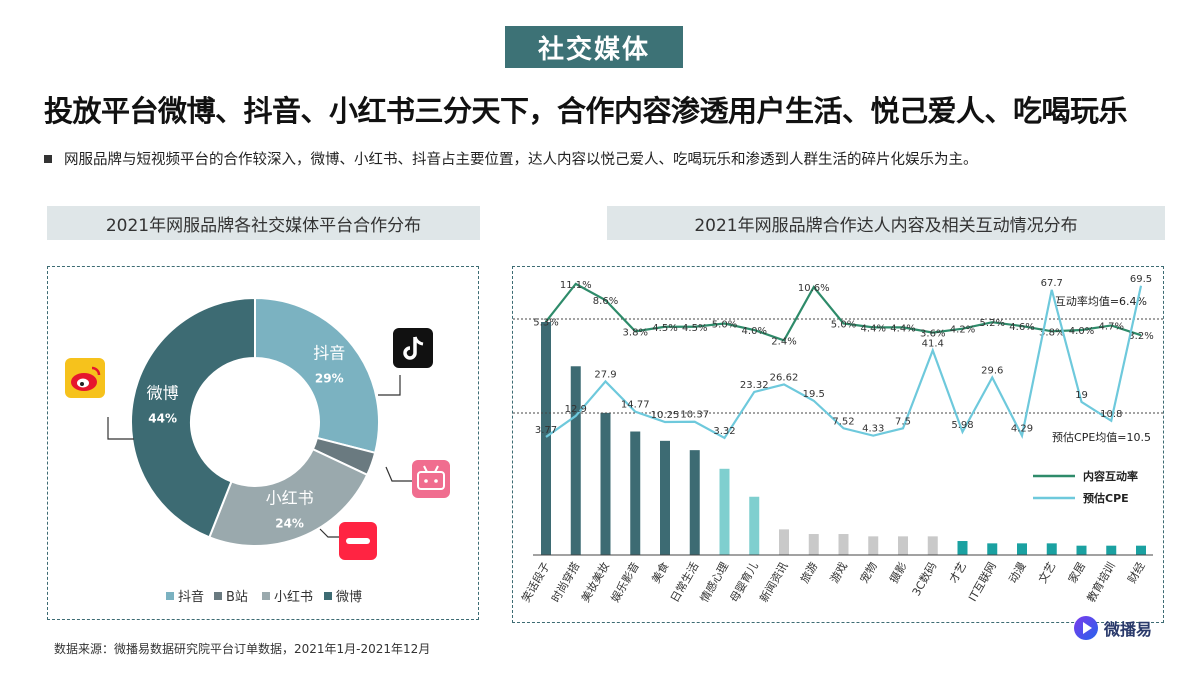 The image size is (1200, 675). What do you see at coordinates (1016, 573) in the screenshot?
I see `category-label: 动漫` at bounding box center [1016, 573].